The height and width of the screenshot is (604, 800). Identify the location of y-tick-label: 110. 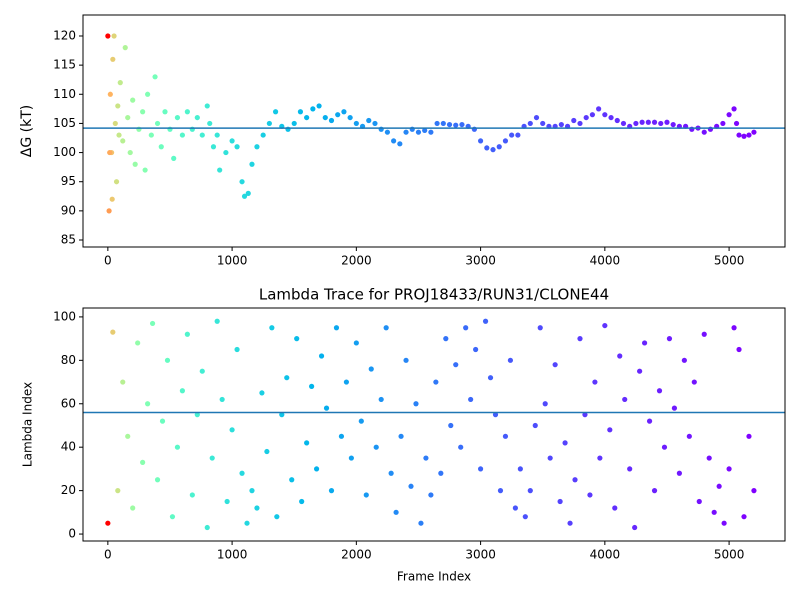
(64, 94).